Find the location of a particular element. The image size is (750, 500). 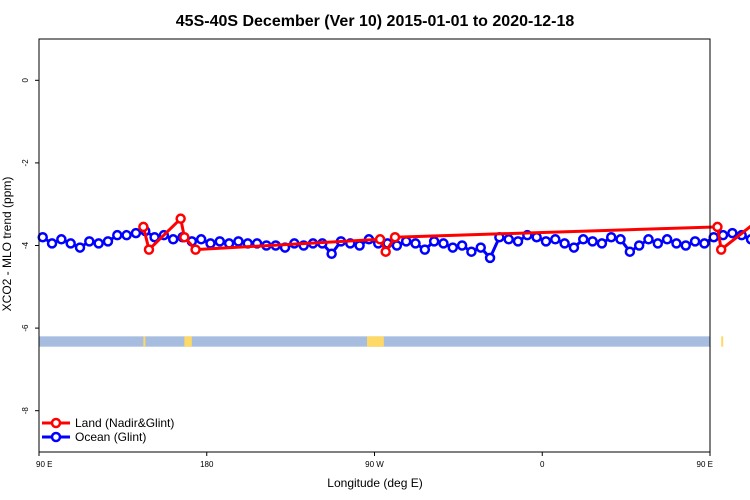

x-tick-label: 90 W is located at coordinates (374, 464).